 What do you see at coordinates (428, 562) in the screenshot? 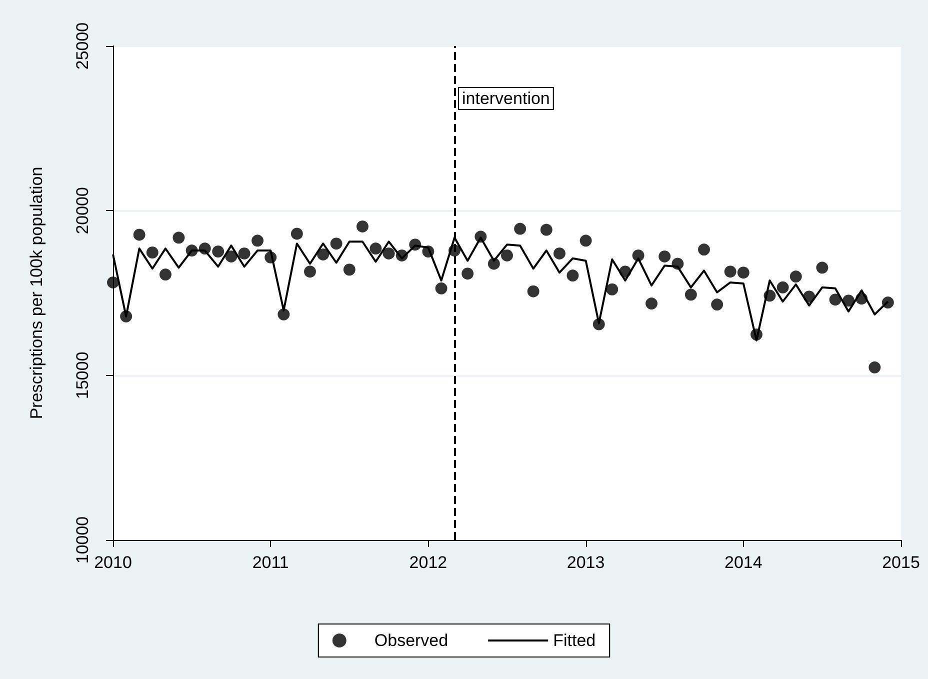
I see `x-tick-label: 2012` at bounding box center [428, 562].